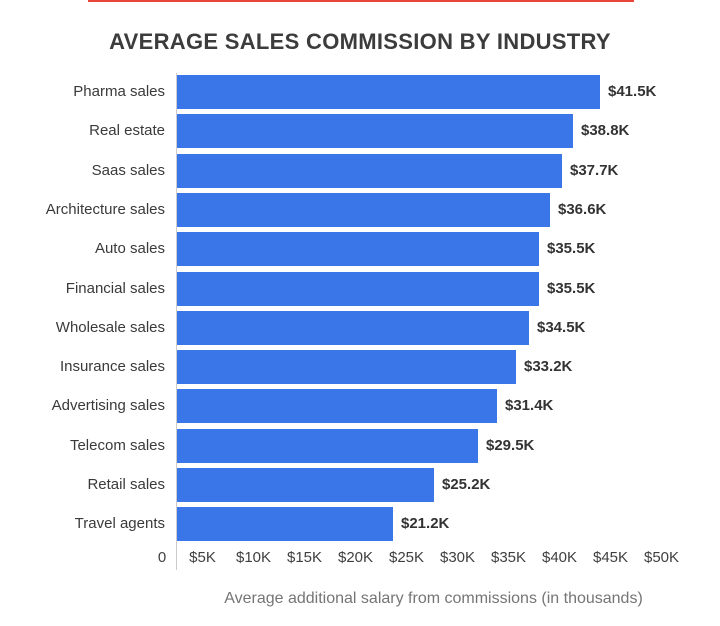  Describe the element at coordinates (202, 557) in the screenshot. I see `x-axis-tick: $5K` at that location.